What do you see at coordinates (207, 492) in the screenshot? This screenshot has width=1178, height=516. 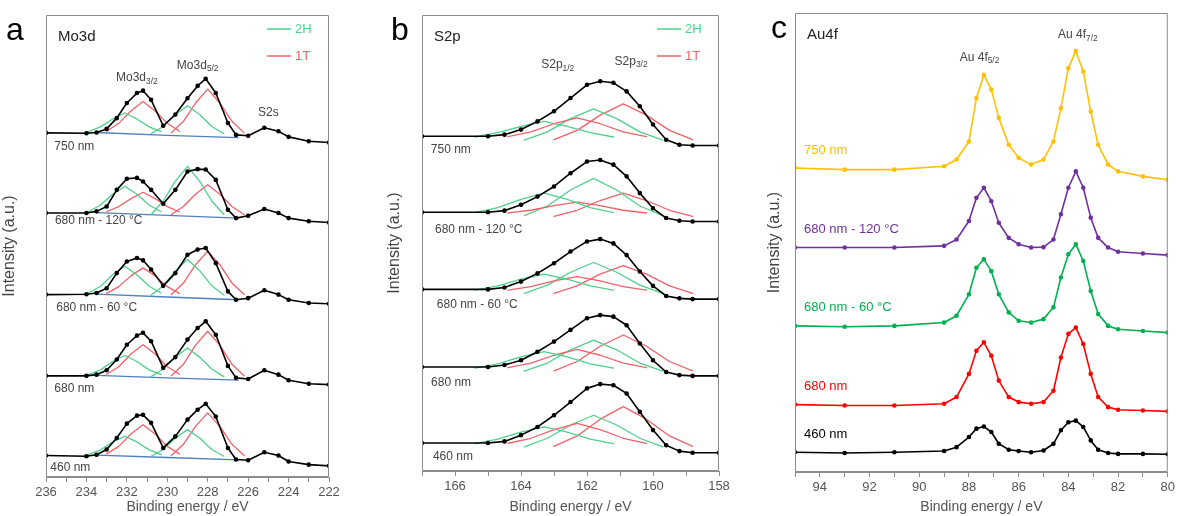 I see `x-tick-label: 228` at bounding box center [207, 492].